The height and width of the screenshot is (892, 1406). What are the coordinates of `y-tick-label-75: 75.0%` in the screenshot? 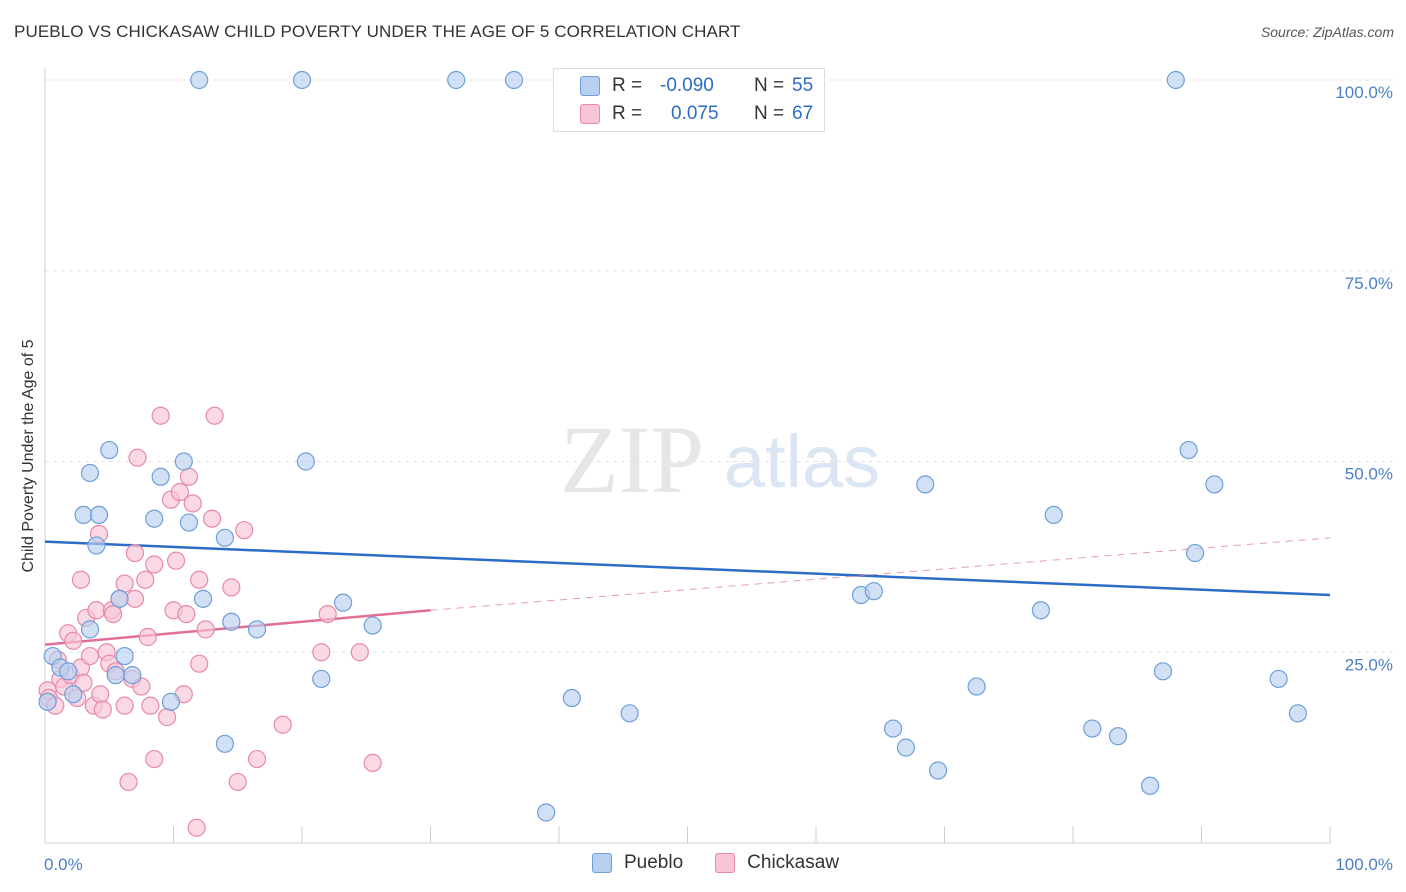 It's located at (1369, 283).